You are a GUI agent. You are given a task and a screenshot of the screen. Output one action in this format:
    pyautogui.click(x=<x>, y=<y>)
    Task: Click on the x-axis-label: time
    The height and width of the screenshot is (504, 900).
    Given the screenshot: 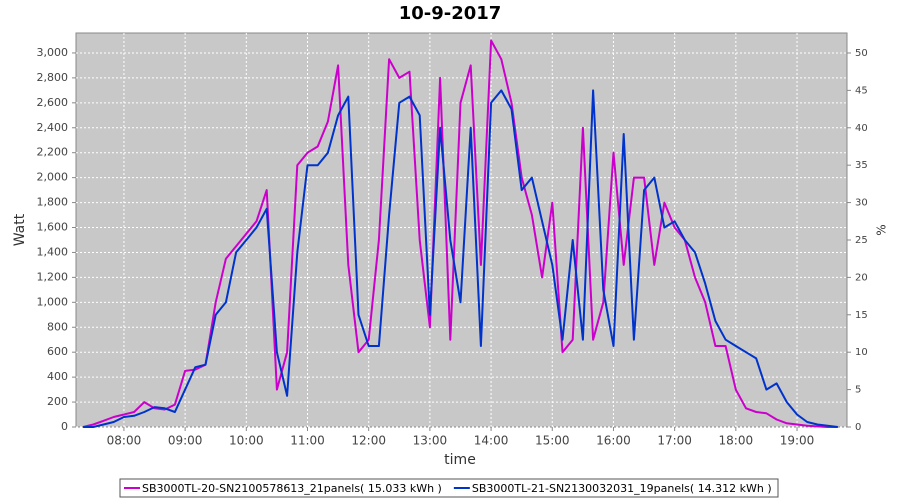 What is the action you would take?
    pyautogui.click(x=460, y=460)
    